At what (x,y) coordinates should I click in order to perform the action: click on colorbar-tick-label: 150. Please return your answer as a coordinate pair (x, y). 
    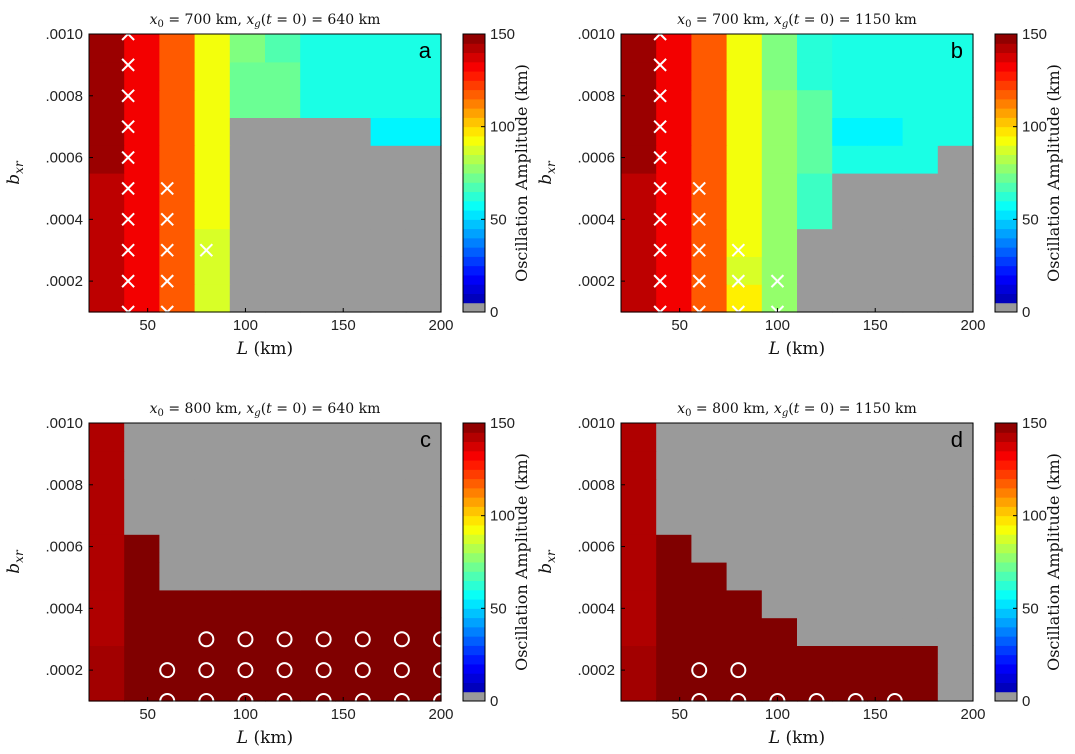
    Looking at the image, I should click on (1034, 34).